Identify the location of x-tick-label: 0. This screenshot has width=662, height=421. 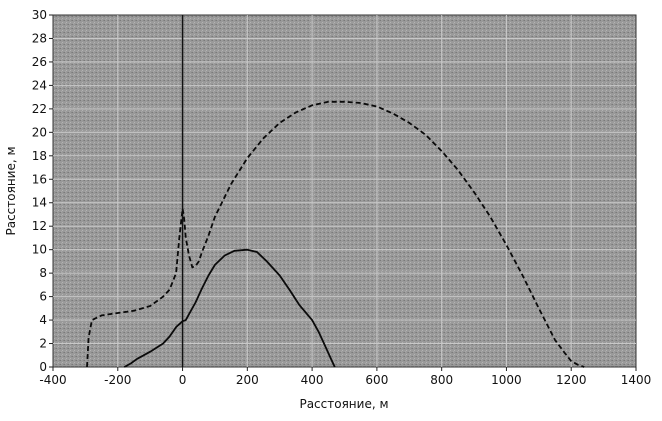
(183, 380).